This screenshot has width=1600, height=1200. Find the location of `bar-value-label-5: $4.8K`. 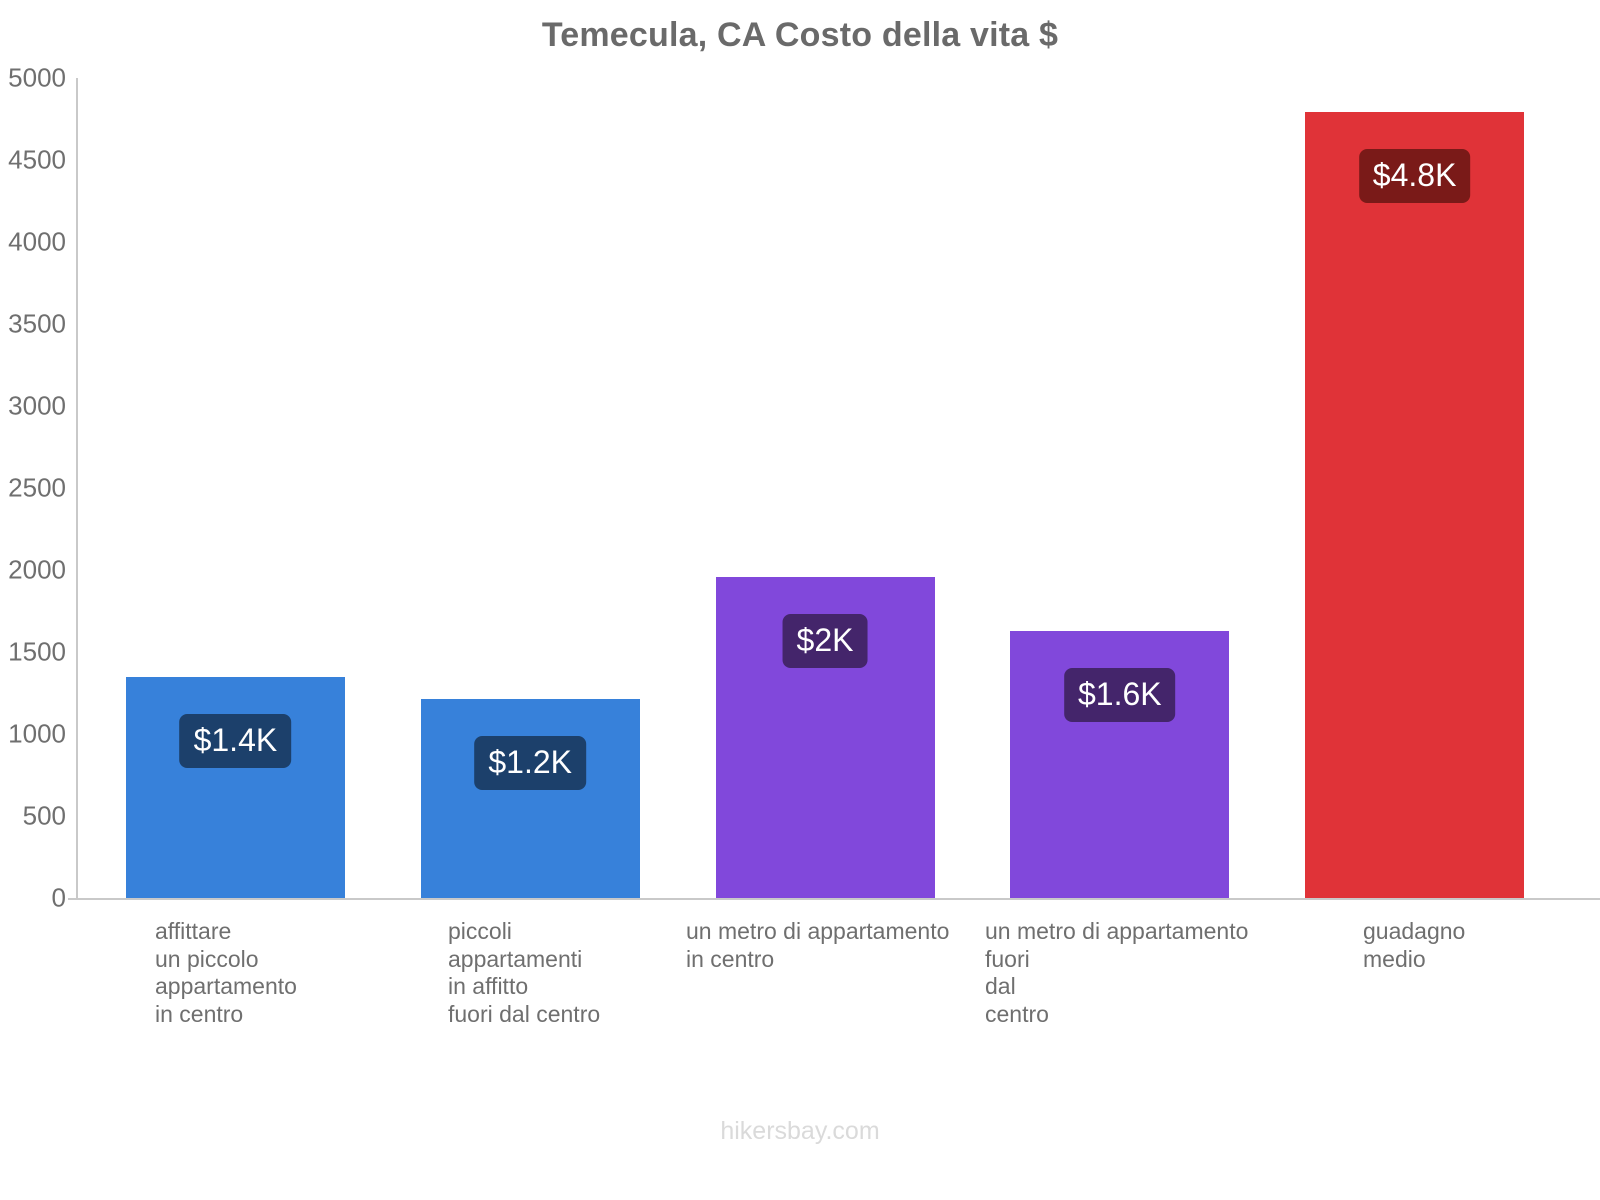

bar-value-label-5: $4.8K is located at coordinates (1414, 176).